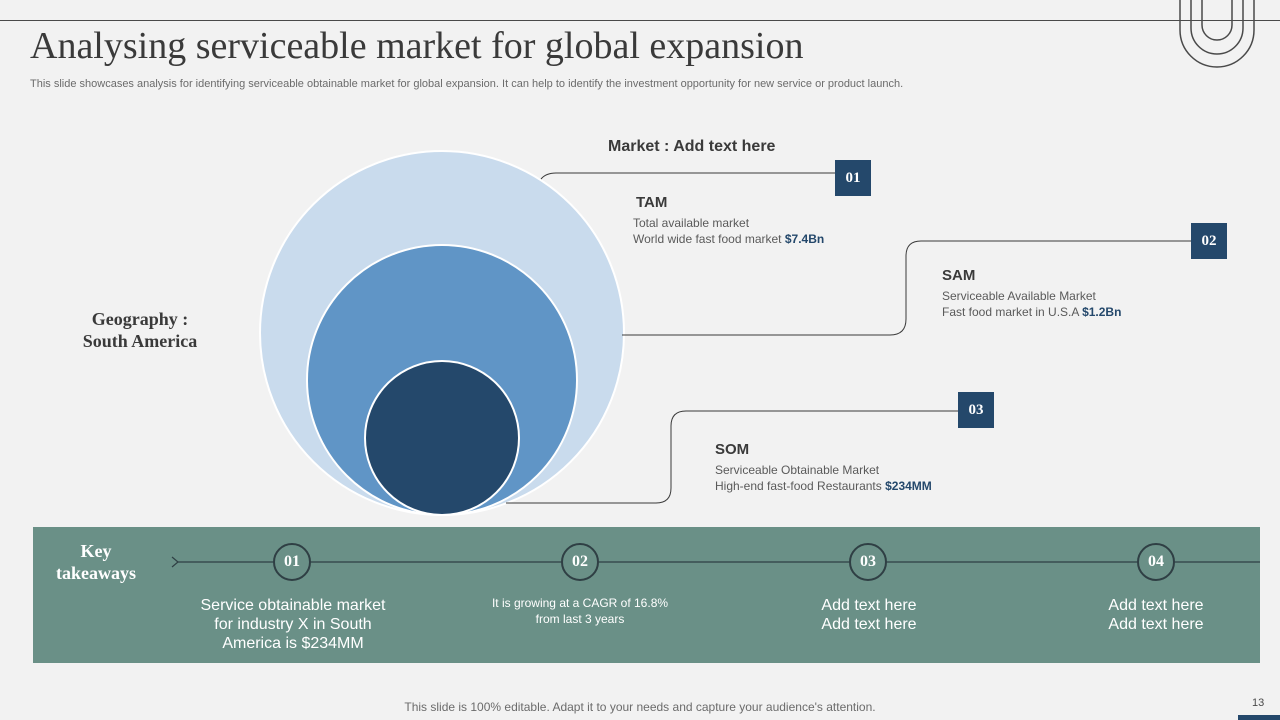 The image size is (1280, 720). What do you see at coordinates (652, 202) in the screenshot?
I see `tam-title: TAM` at bounding box center [652, 202].